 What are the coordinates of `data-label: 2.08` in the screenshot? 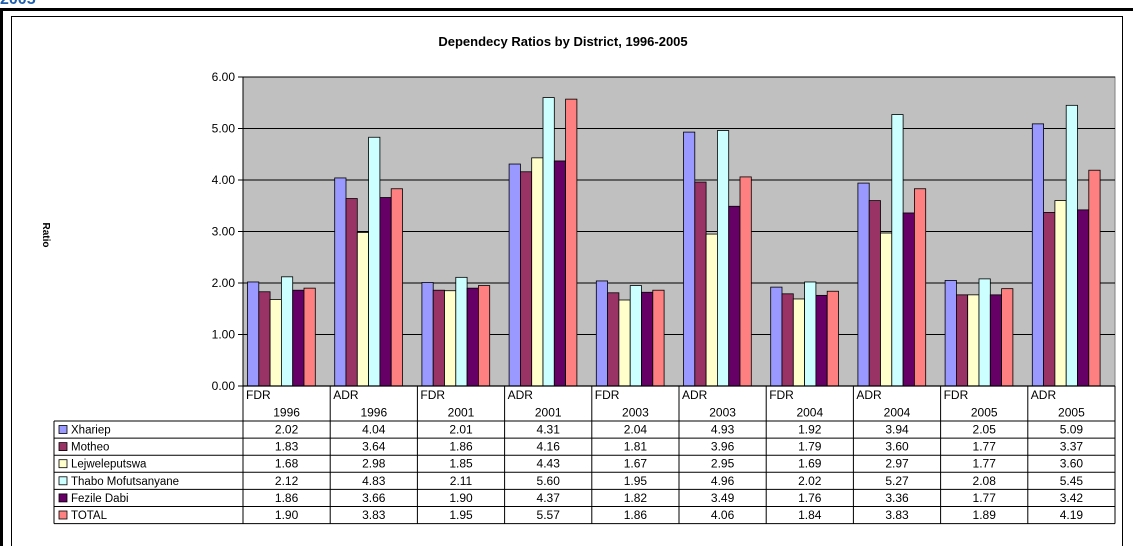 It's located at (985, 481).